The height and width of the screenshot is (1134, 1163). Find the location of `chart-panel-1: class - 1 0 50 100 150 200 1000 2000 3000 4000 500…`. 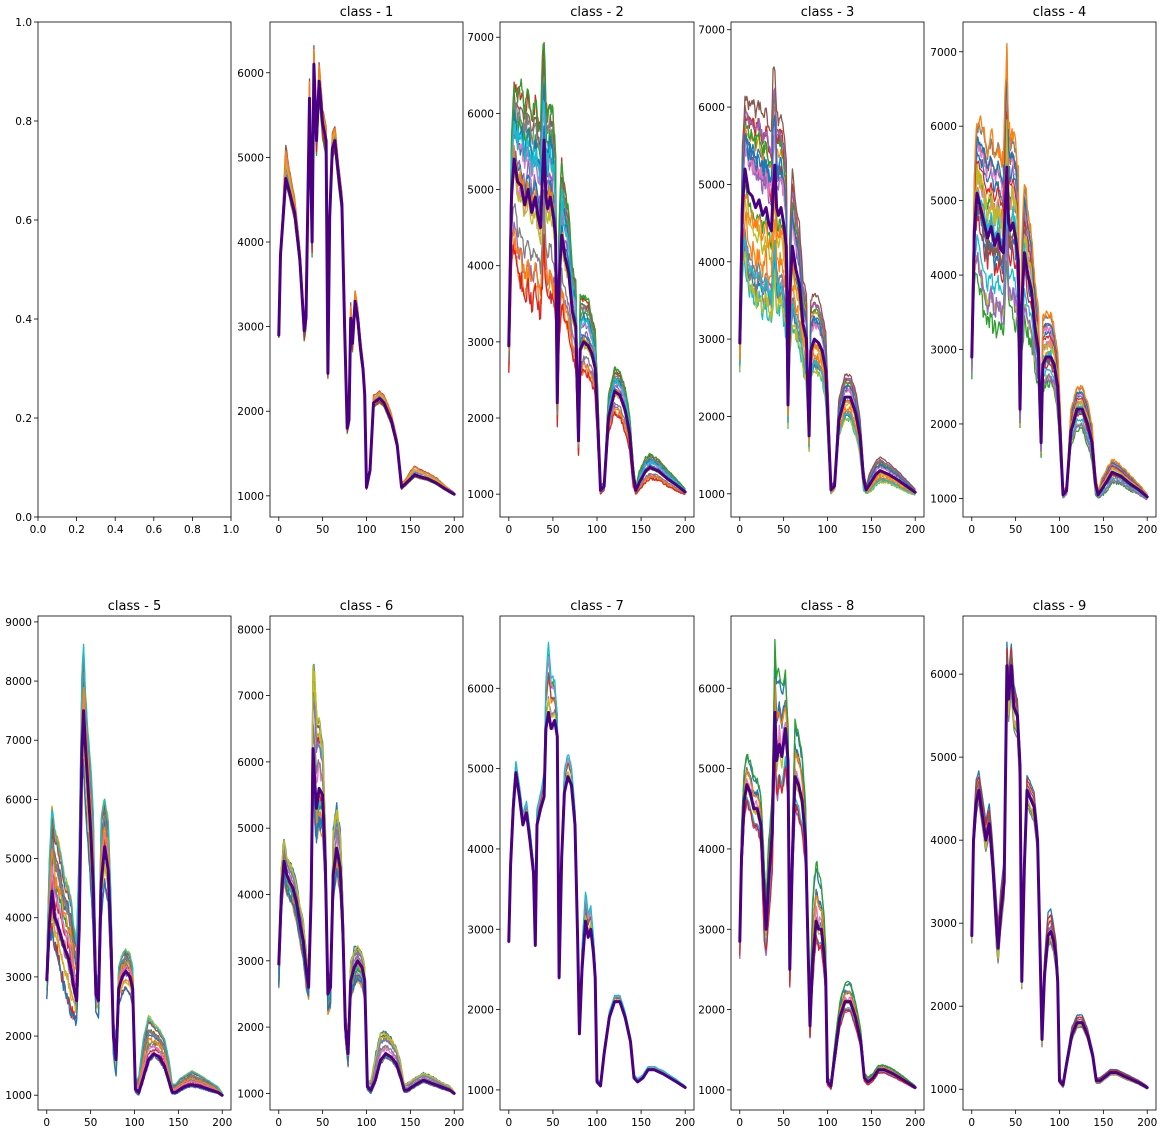

chart-panel-1: class - 1 0 50 100 150 200 1000 2000 3000 4000 500… is located at coordinates (350, 270).